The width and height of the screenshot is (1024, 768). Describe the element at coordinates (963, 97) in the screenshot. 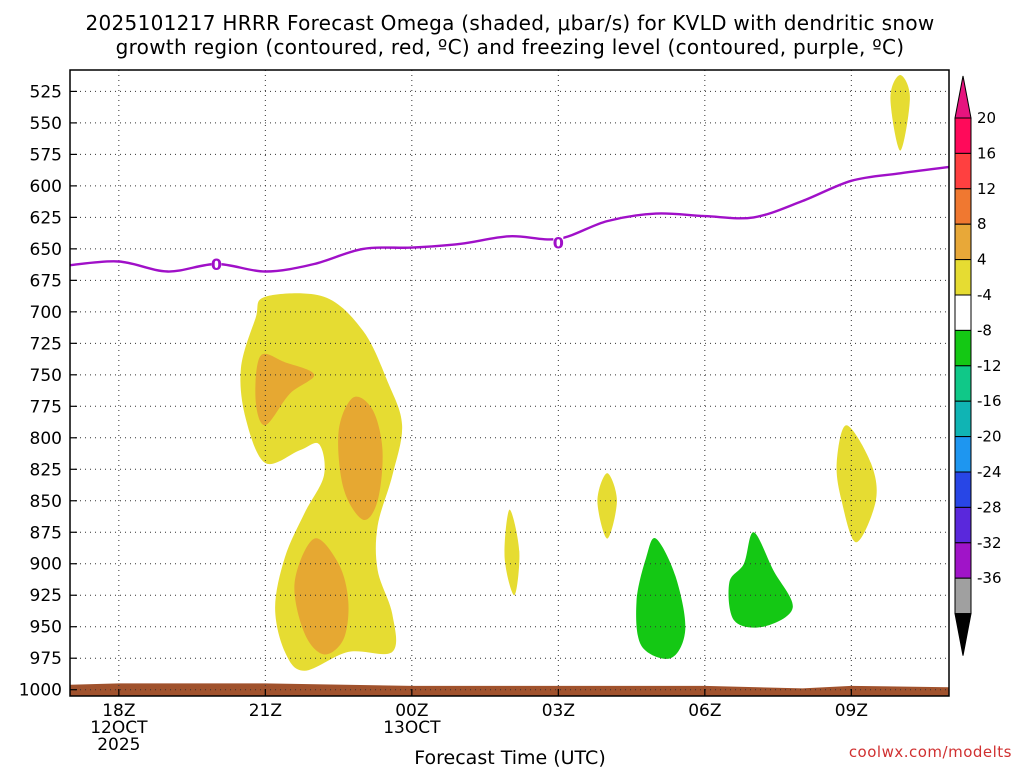

I see `colorbar-top-arrow` at that location.